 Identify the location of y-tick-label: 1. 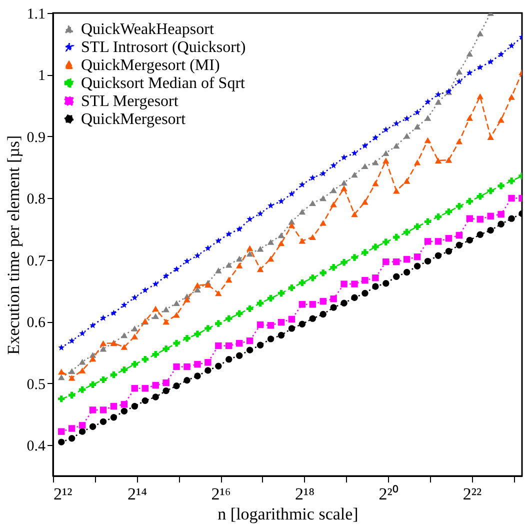
(42, 76).